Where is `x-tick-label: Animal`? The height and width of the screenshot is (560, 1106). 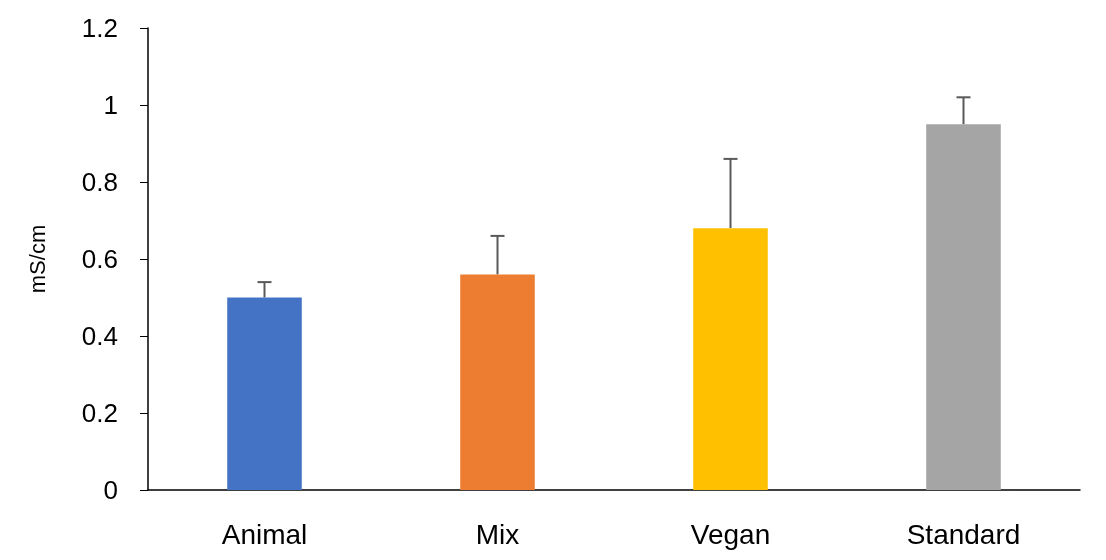 x-tick-label: Animal is located at coordinates (264, 534).